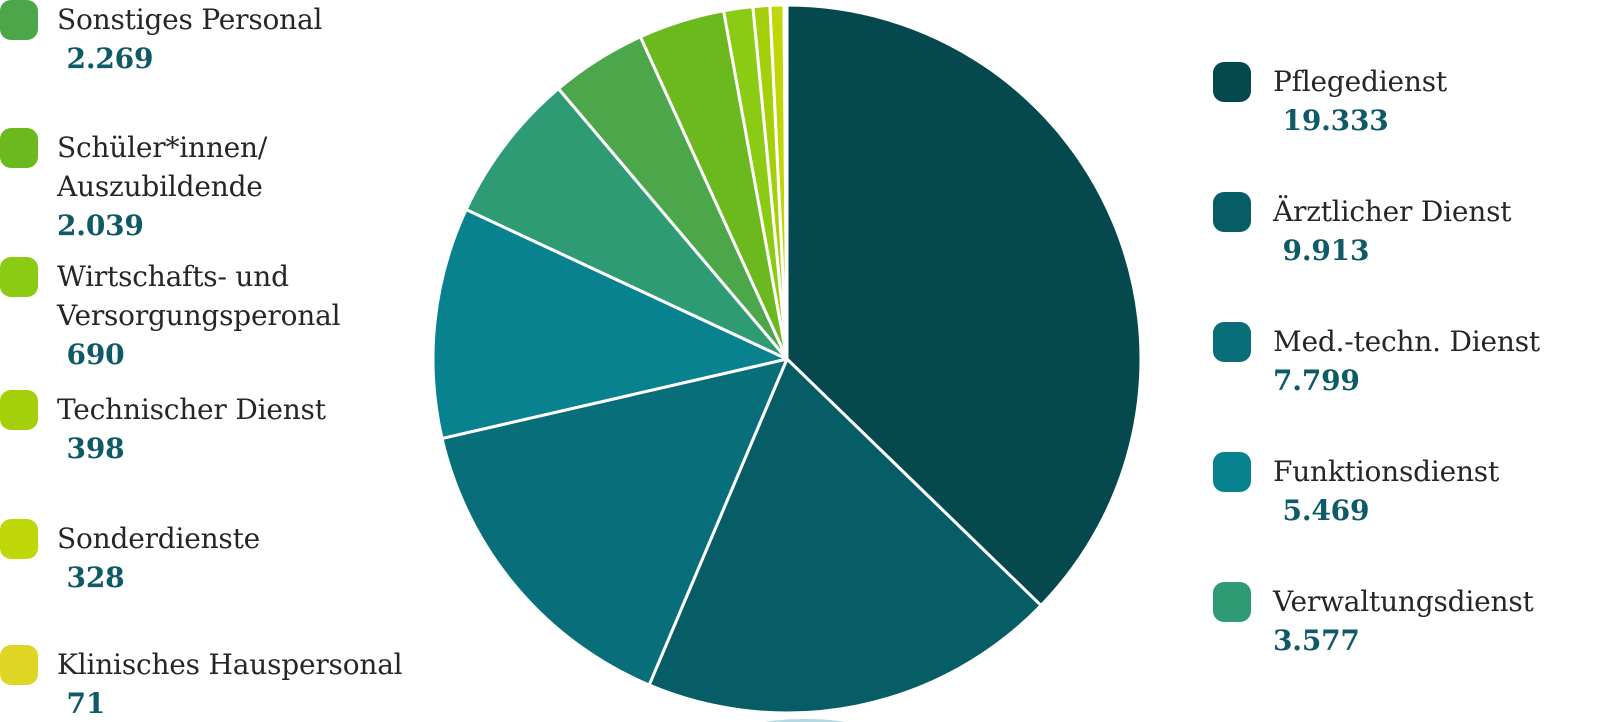 Image resolution: width=1600 pixels, height=722 pixels. I want to click on legend-value: 2.039, so click(100, 225).